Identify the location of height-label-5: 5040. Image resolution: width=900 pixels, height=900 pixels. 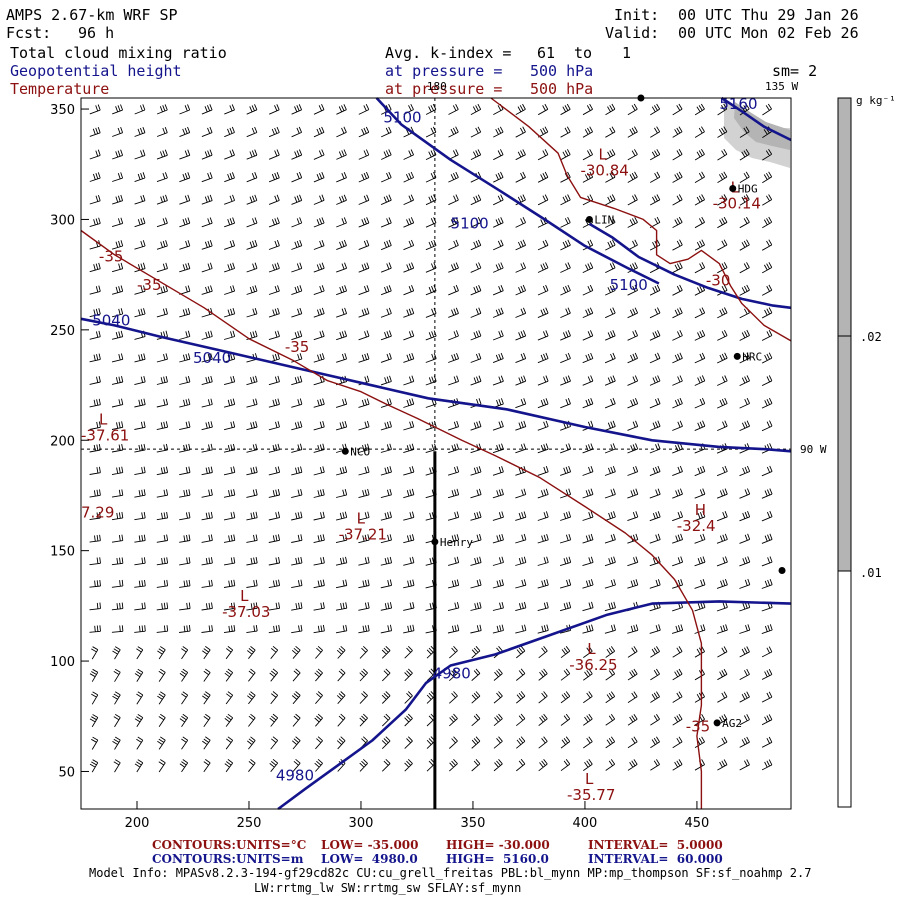
(212, 358).